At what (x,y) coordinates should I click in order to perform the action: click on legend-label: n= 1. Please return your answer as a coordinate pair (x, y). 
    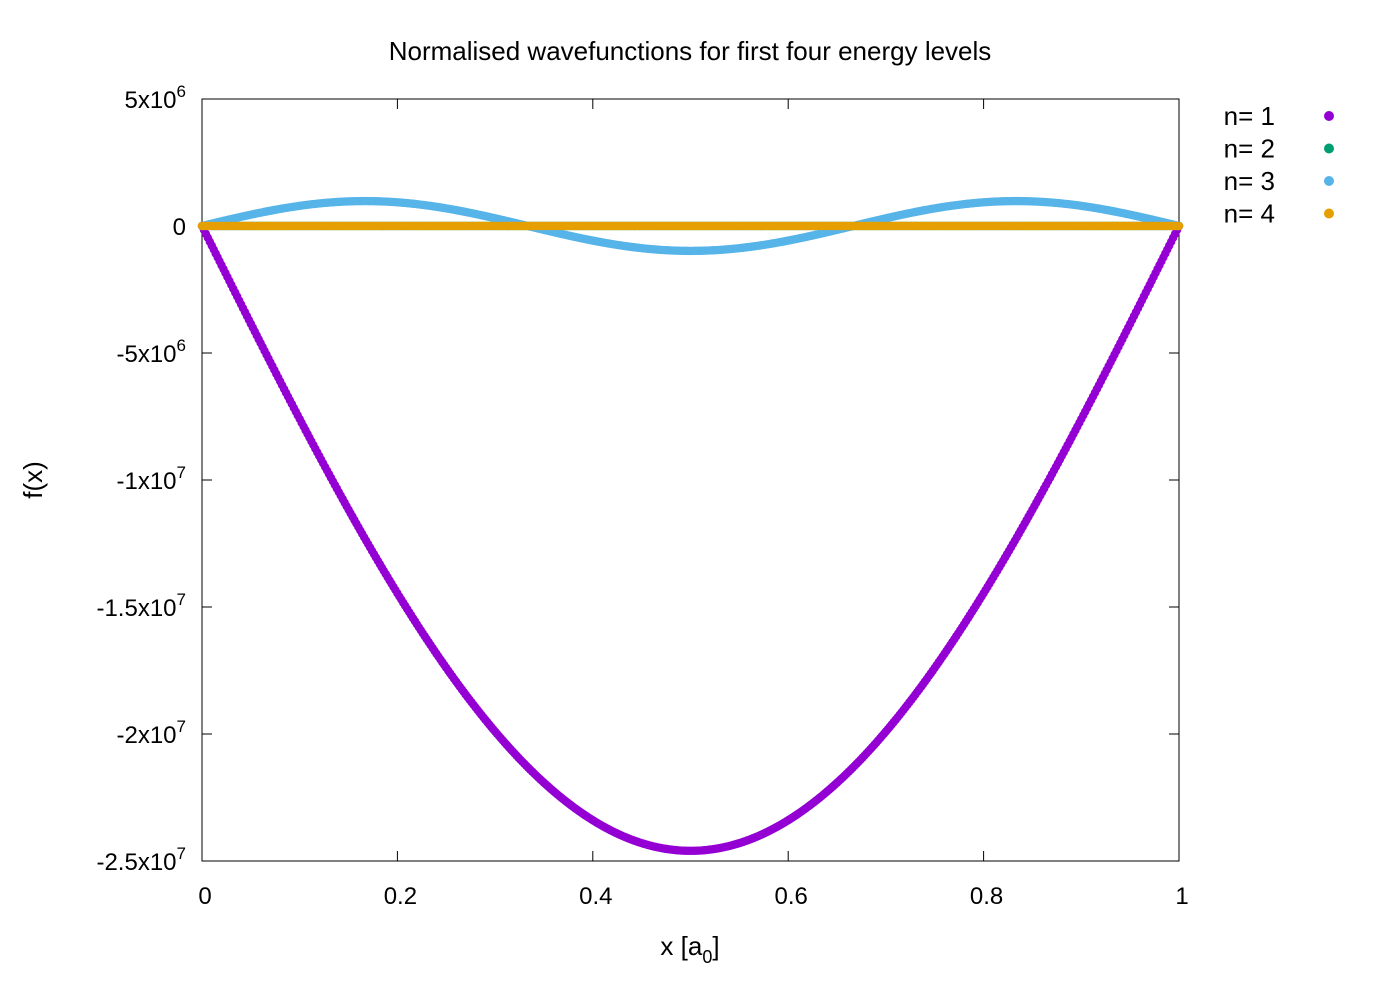
    Looking at the image, I should click on (1249, 116).